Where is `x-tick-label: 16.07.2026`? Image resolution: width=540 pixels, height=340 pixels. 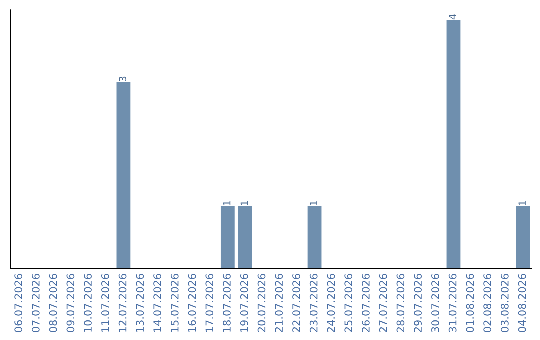 x-tick-label: 16.07.2026 is located at coordinates (192, 303).